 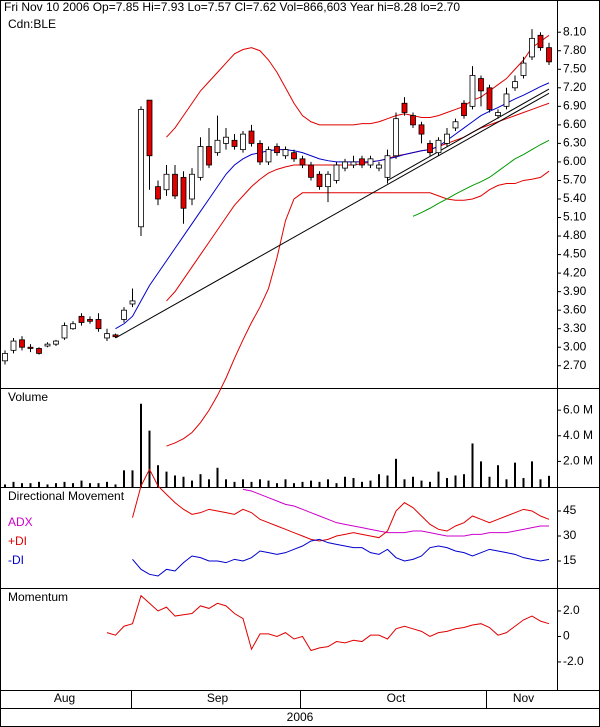 What do you see at coordinates (38, 597) in the screenshot?
I see `panel-title: Momentum` at bounding box center [38, 597].